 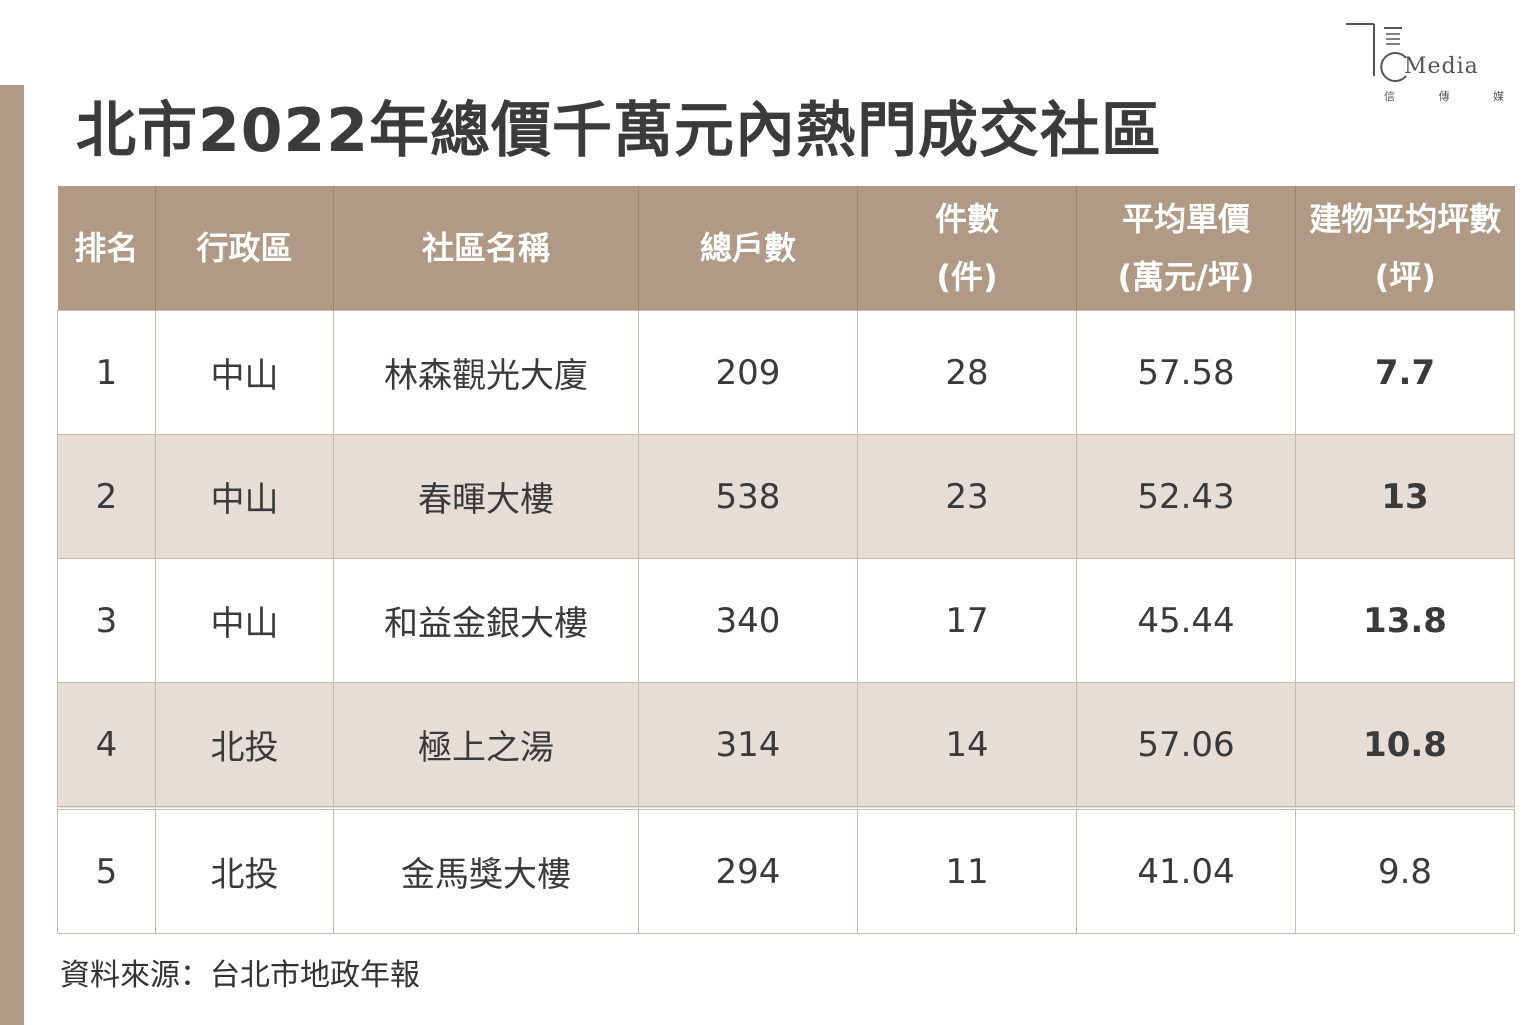 What do you see at coordinates (106, 870) in the screenshot?
I see `cell-rank: 5` at bounding box center [106, 870].